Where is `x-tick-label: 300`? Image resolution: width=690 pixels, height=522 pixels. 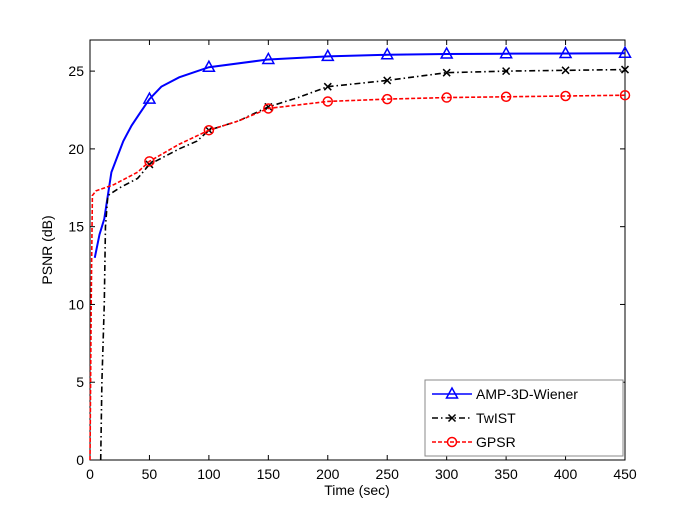 x-tick-label: 300 is located at coordinates (447, 474).